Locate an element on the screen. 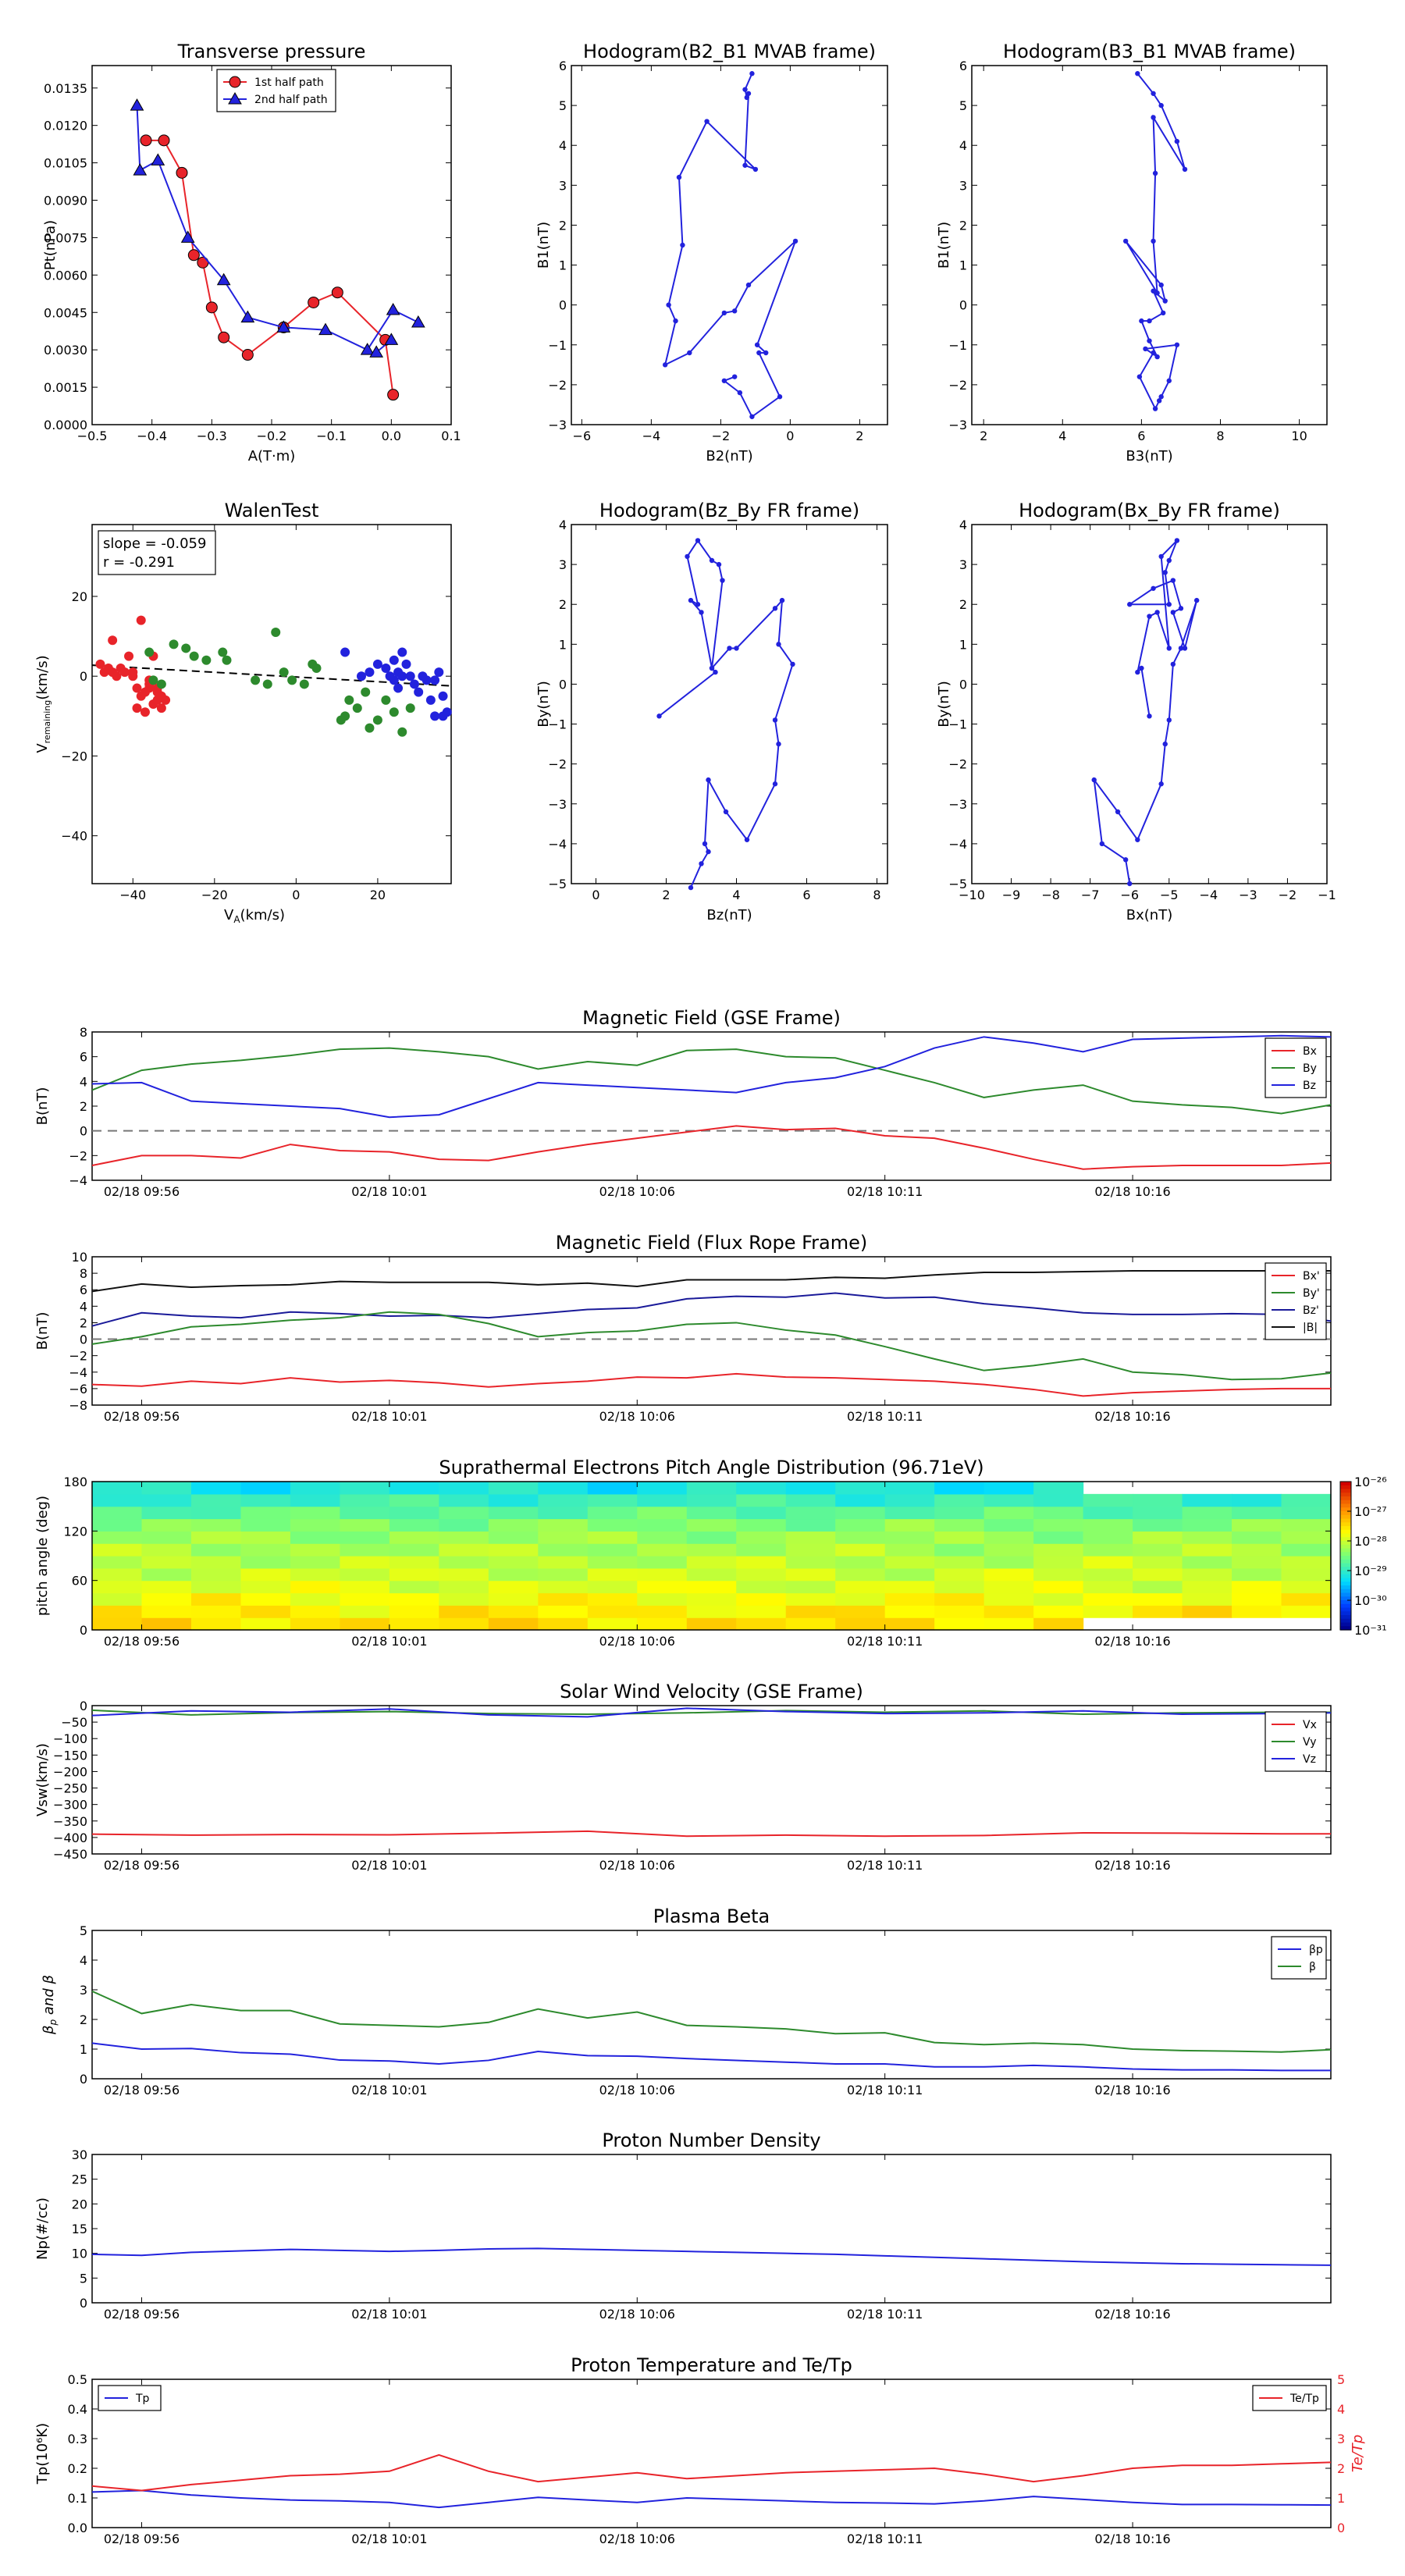 Image resolution: width=1405 pixels, height=2576 pixels. colorbar-tick-label: 10⁻²⁷ is located at coordinates (1370, 1511).